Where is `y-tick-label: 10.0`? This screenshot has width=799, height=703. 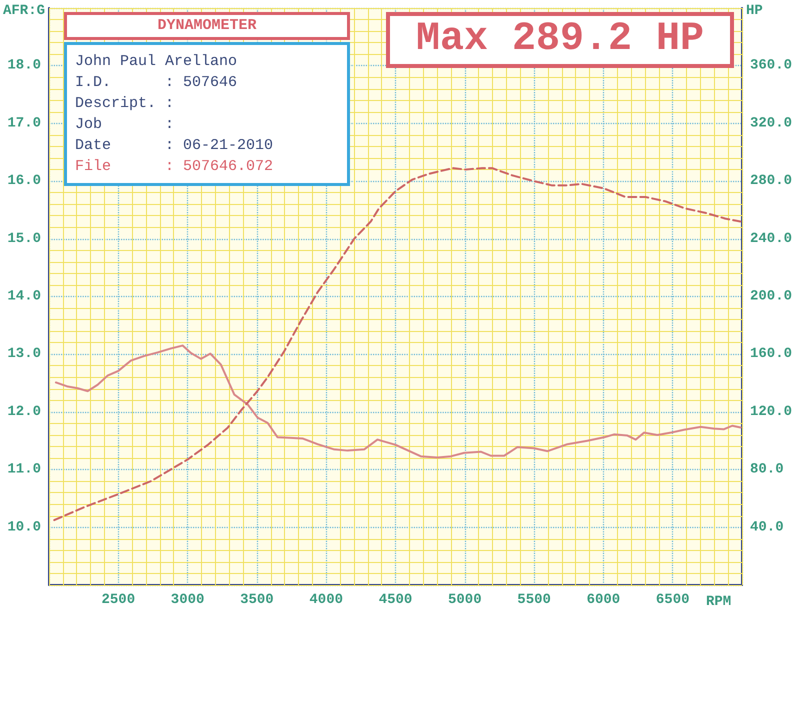 y-tick-label: 10.0 is located at coordinates (24, 527).